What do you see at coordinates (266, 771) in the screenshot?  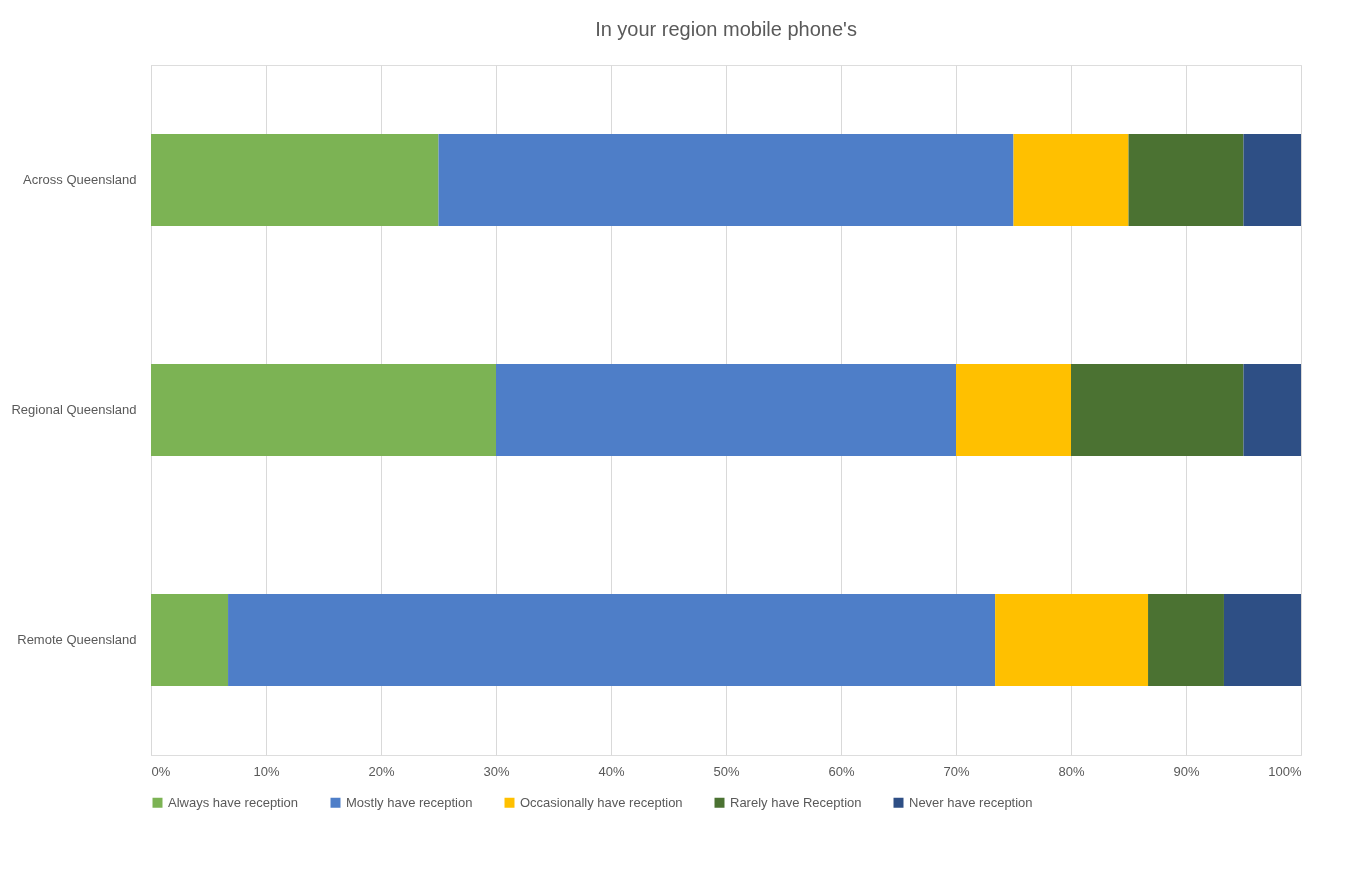 I see `x-tick-label: 10%` at bounding box center [266, 771].